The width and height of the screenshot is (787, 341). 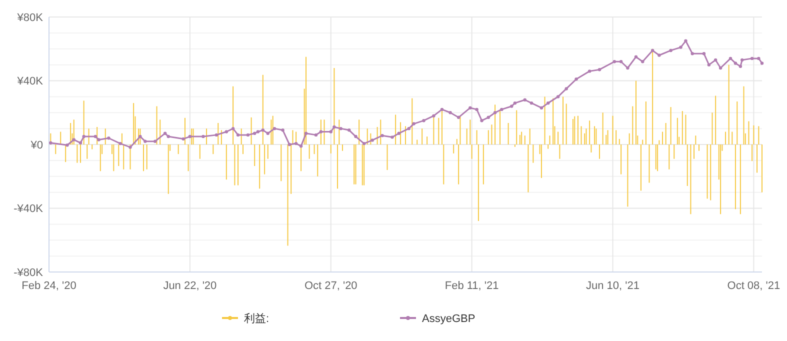 What do you see at coordinates (613, 286) in the screenshot?
I see `x-tick-label: Jun 10, '21` at bounding box center [613, 286].